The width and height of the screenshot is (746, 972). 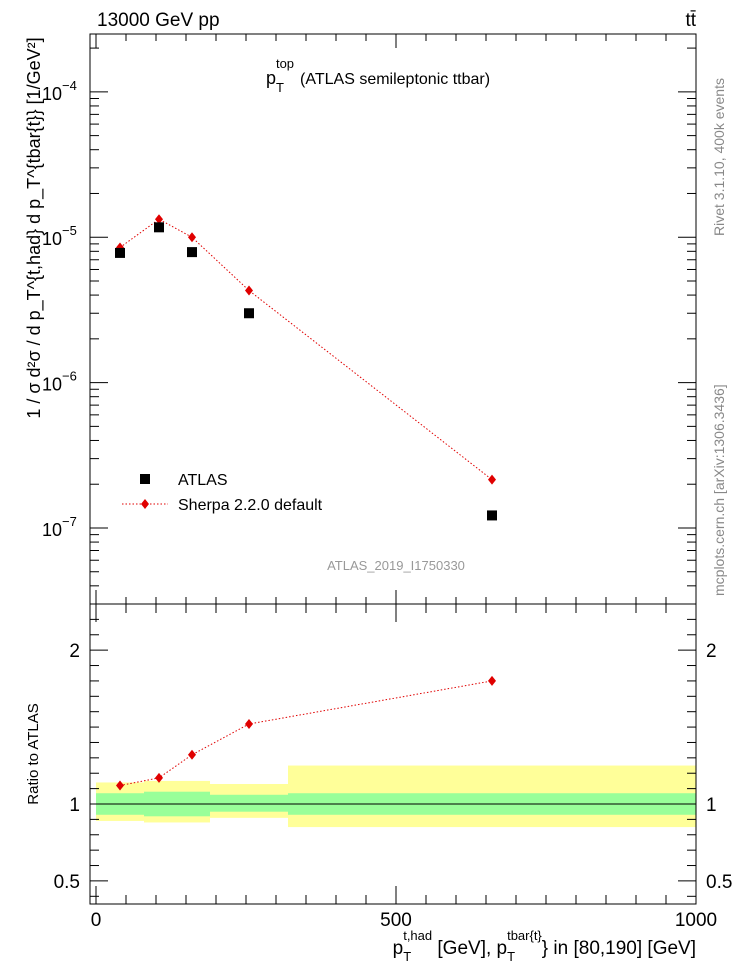 I want to click on y-tick-label-exponent: −5, so click(x=69, y=230).